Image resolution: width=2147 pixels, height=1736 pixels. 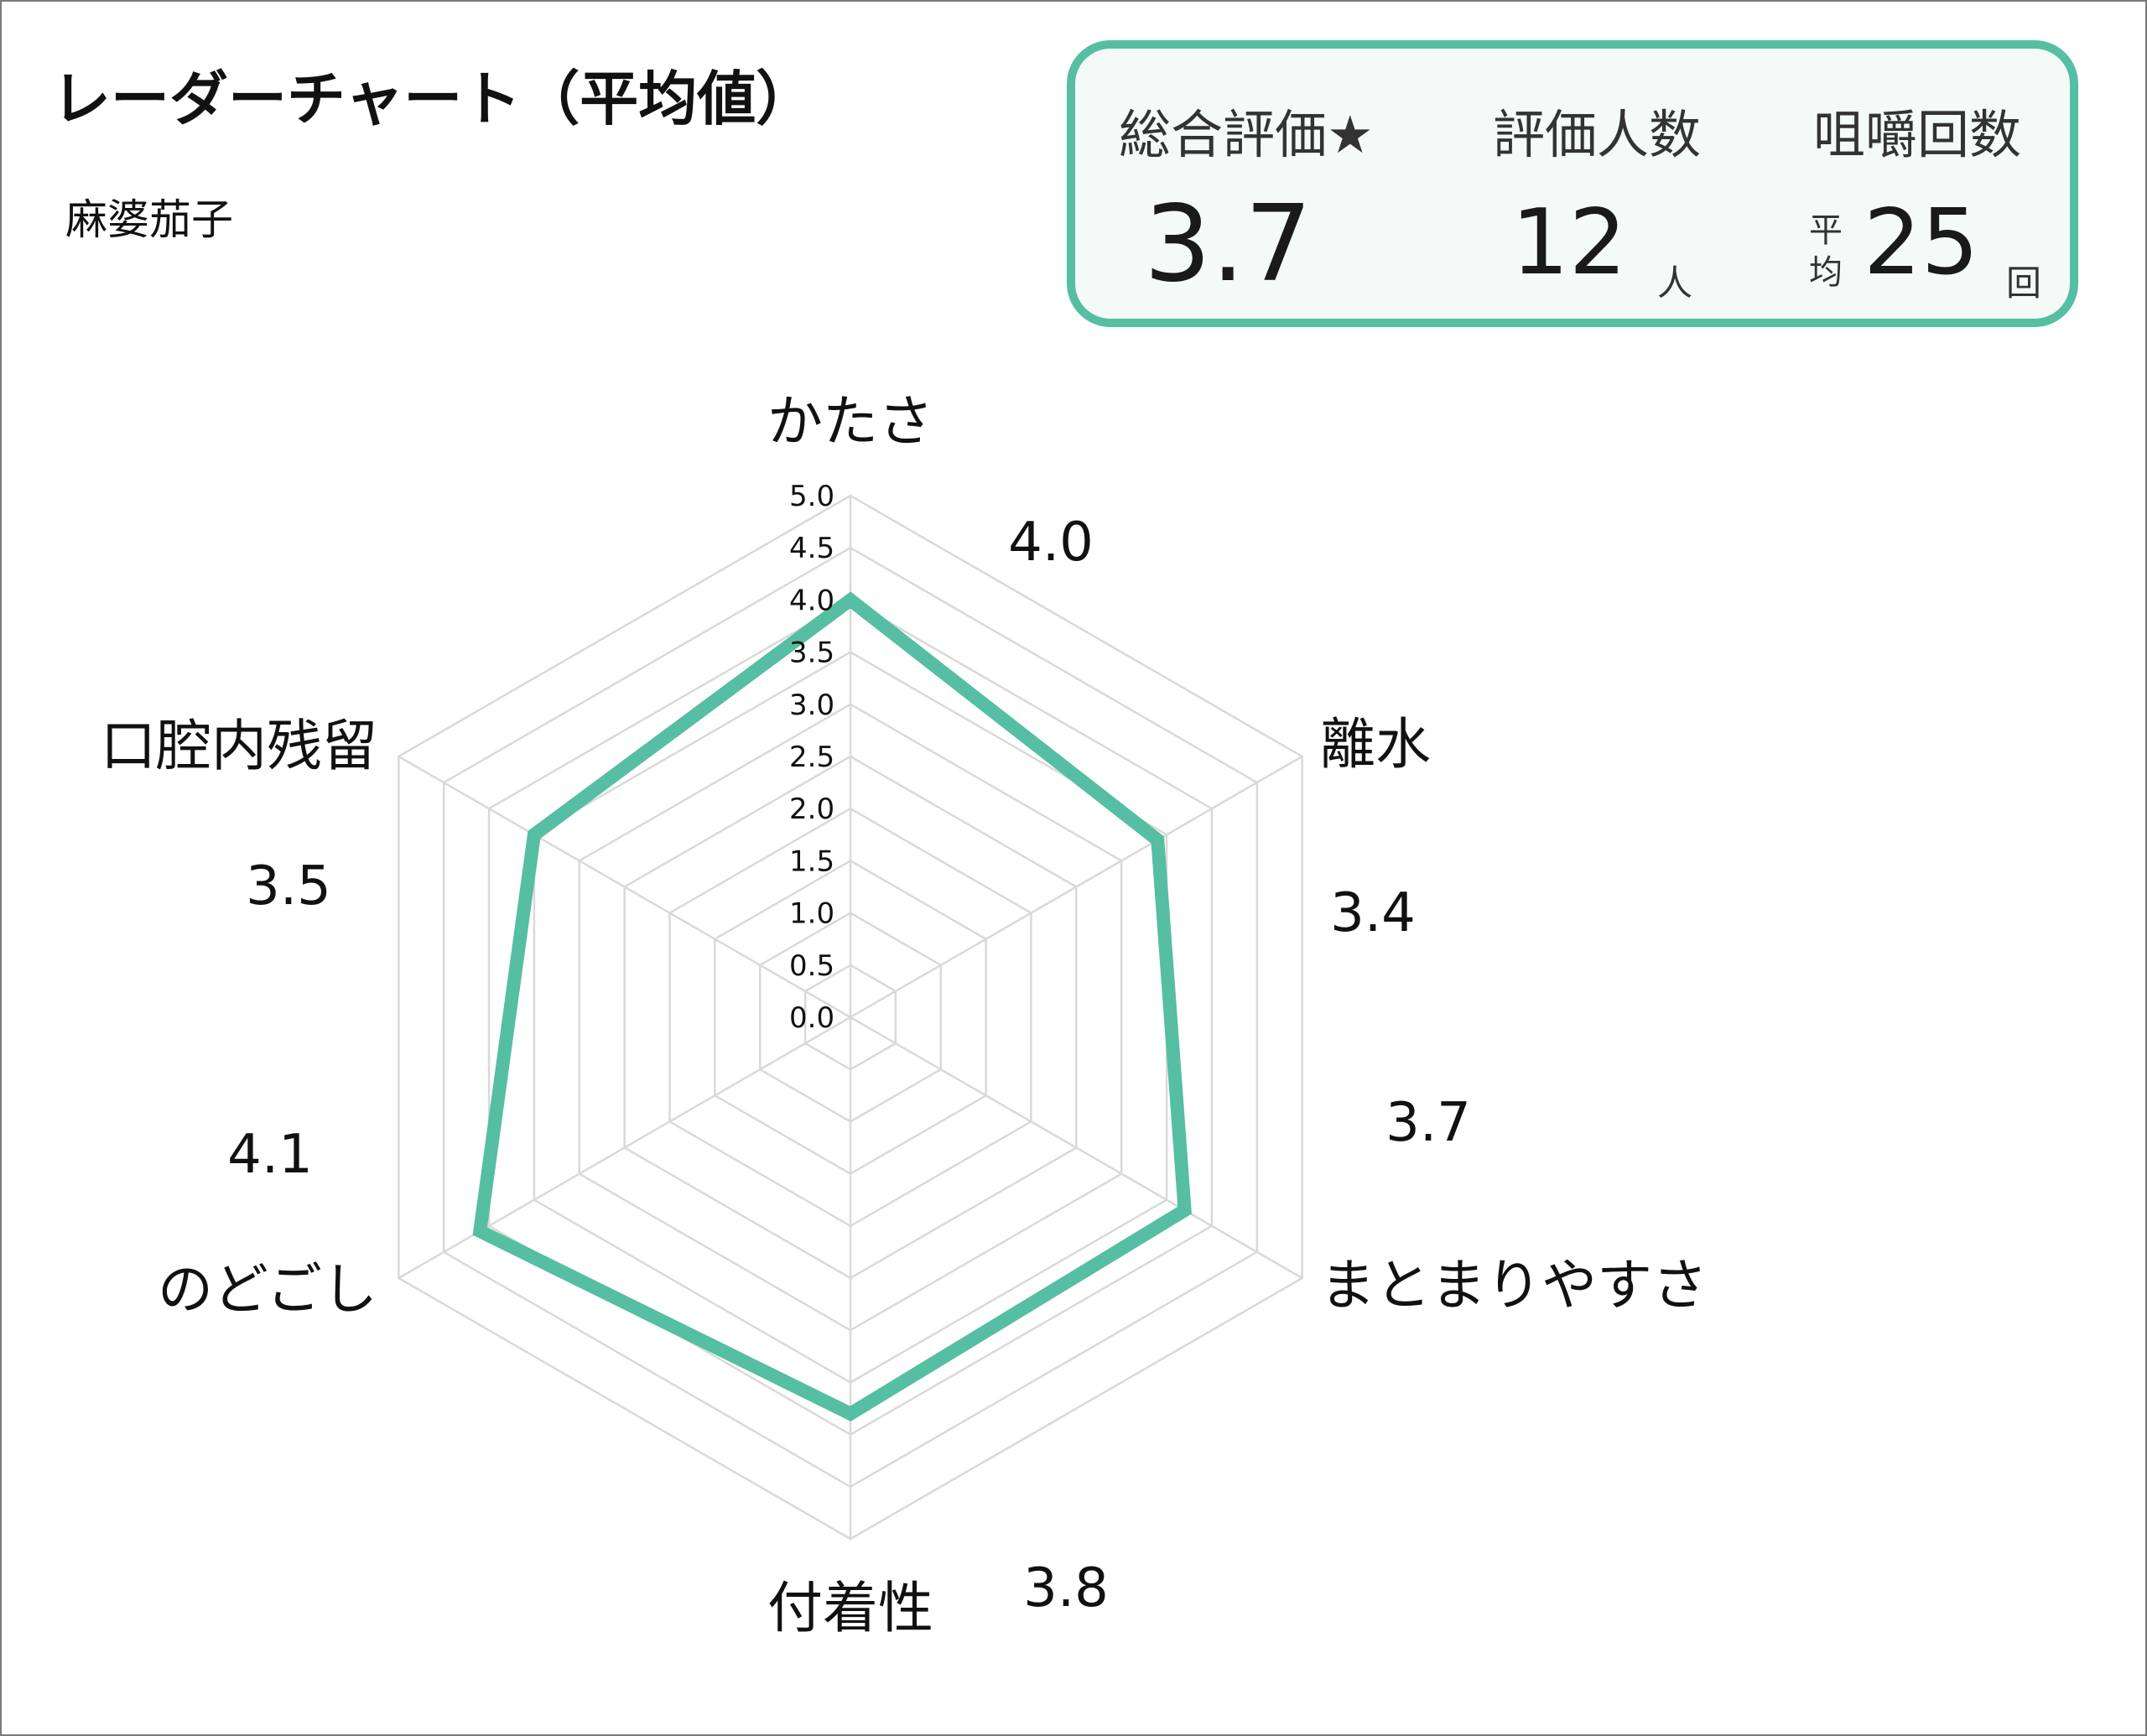 What do you see at coordinates (1569, 243) in the screenshot?
I see `rater-count-value: 12` at bounding box center [1569, 243].